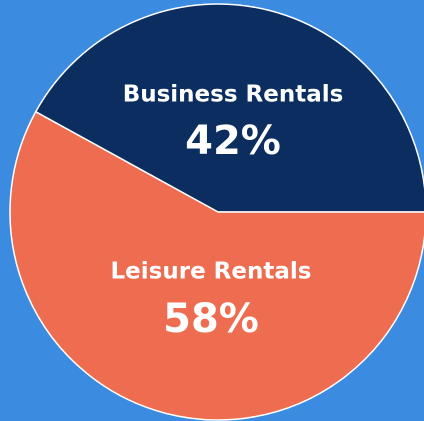 The width and height of the screenshot is (424, 421). What do you see at coordinates (233, 95) in the screenshot?
I see `slice-label: Business Rentals` at bounding box center [233, 95].